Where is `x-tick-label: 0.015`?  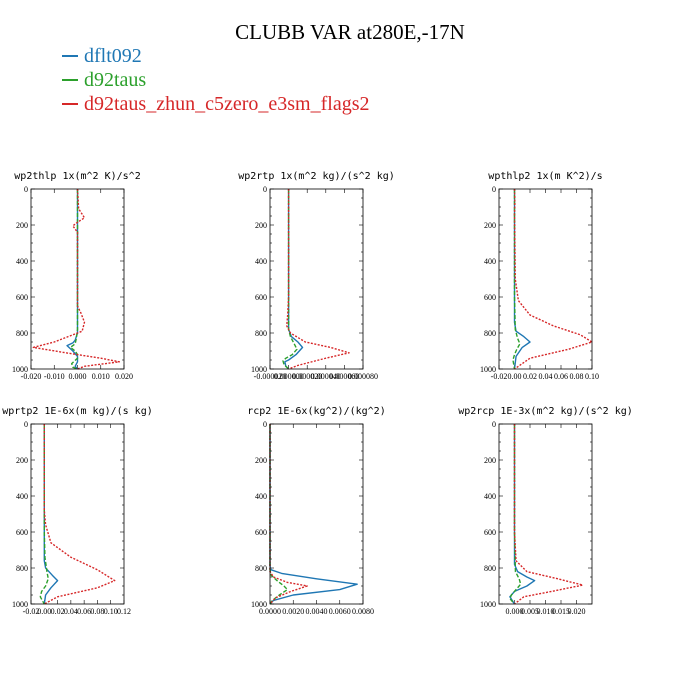 x-tick-label: 0.015 is located at coordinates (561, 611).